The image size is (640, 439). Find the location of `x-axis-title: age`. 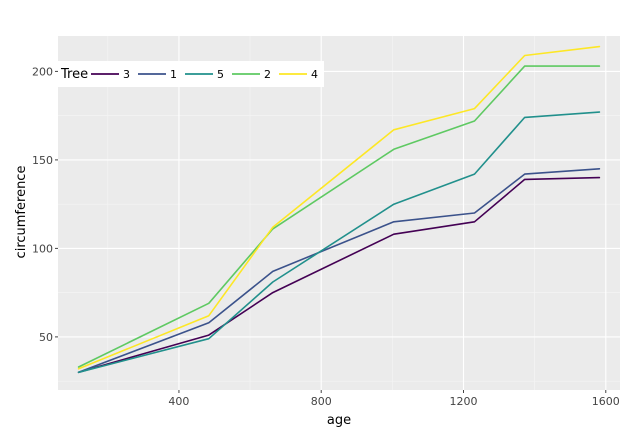

x-axis-title: age is located at coordinates (339, 420).